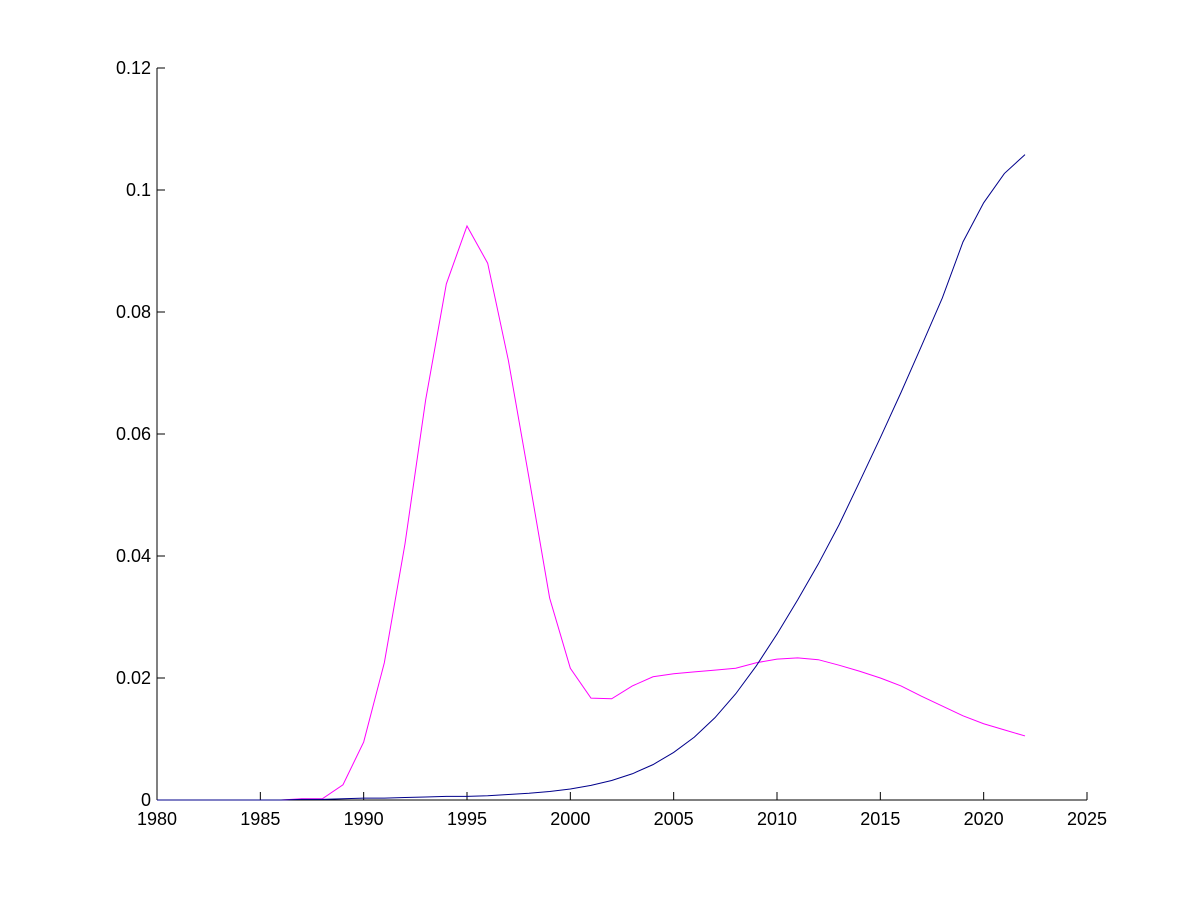  I want to click on y-tick-label: 0.12, so click(133, 68).